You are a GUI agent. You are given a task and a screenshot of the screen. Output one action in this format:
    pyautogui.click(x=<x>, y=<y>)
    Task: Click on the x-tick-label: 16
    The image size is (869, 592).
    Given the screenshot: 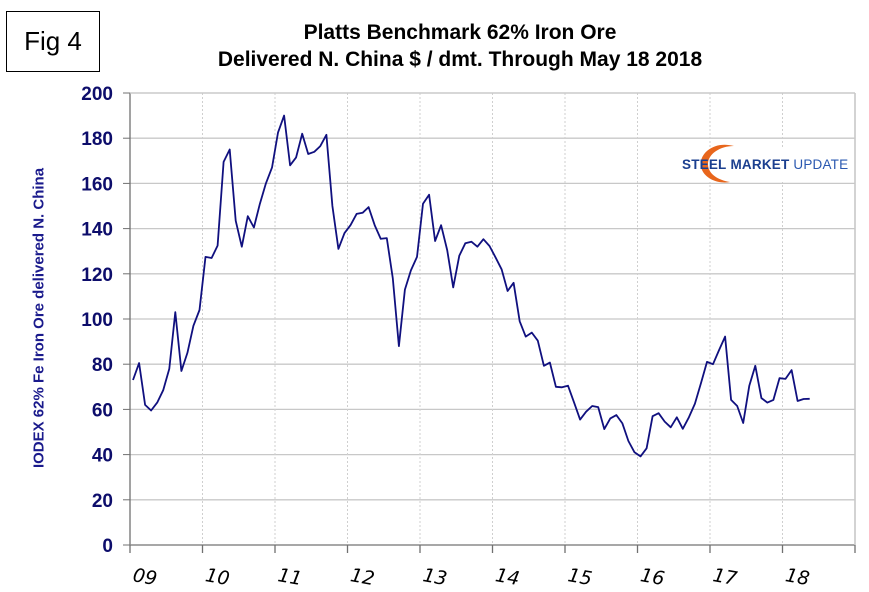 What is the action you would take?
    pyautogui.click(x=653, y=577)
    